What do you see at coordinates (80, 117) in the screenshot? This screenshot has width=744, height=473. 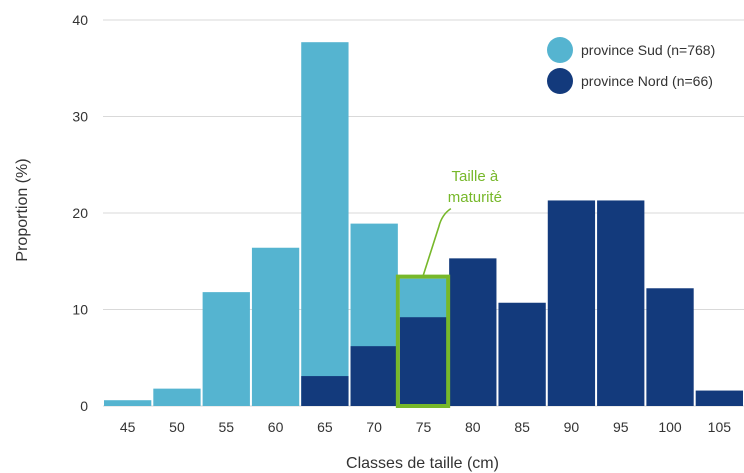 I see `y-tick-label: 30` at bounding box center [80, 117].